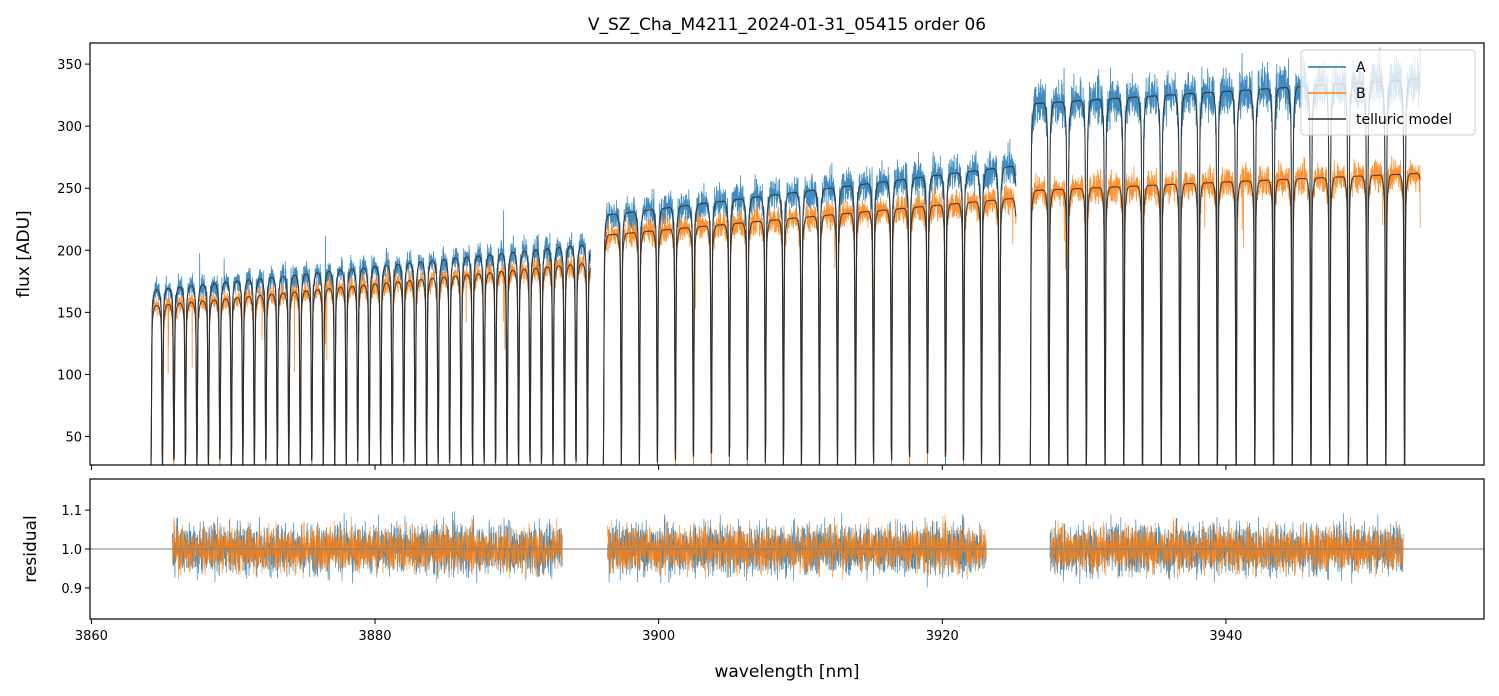  What do you see at coordinates (787, 25) in the screenshot?
I see `figure-title: V_SZ_Cha_M4211_2024-01-31_05415 order 06` at bounding box center [787, 25].